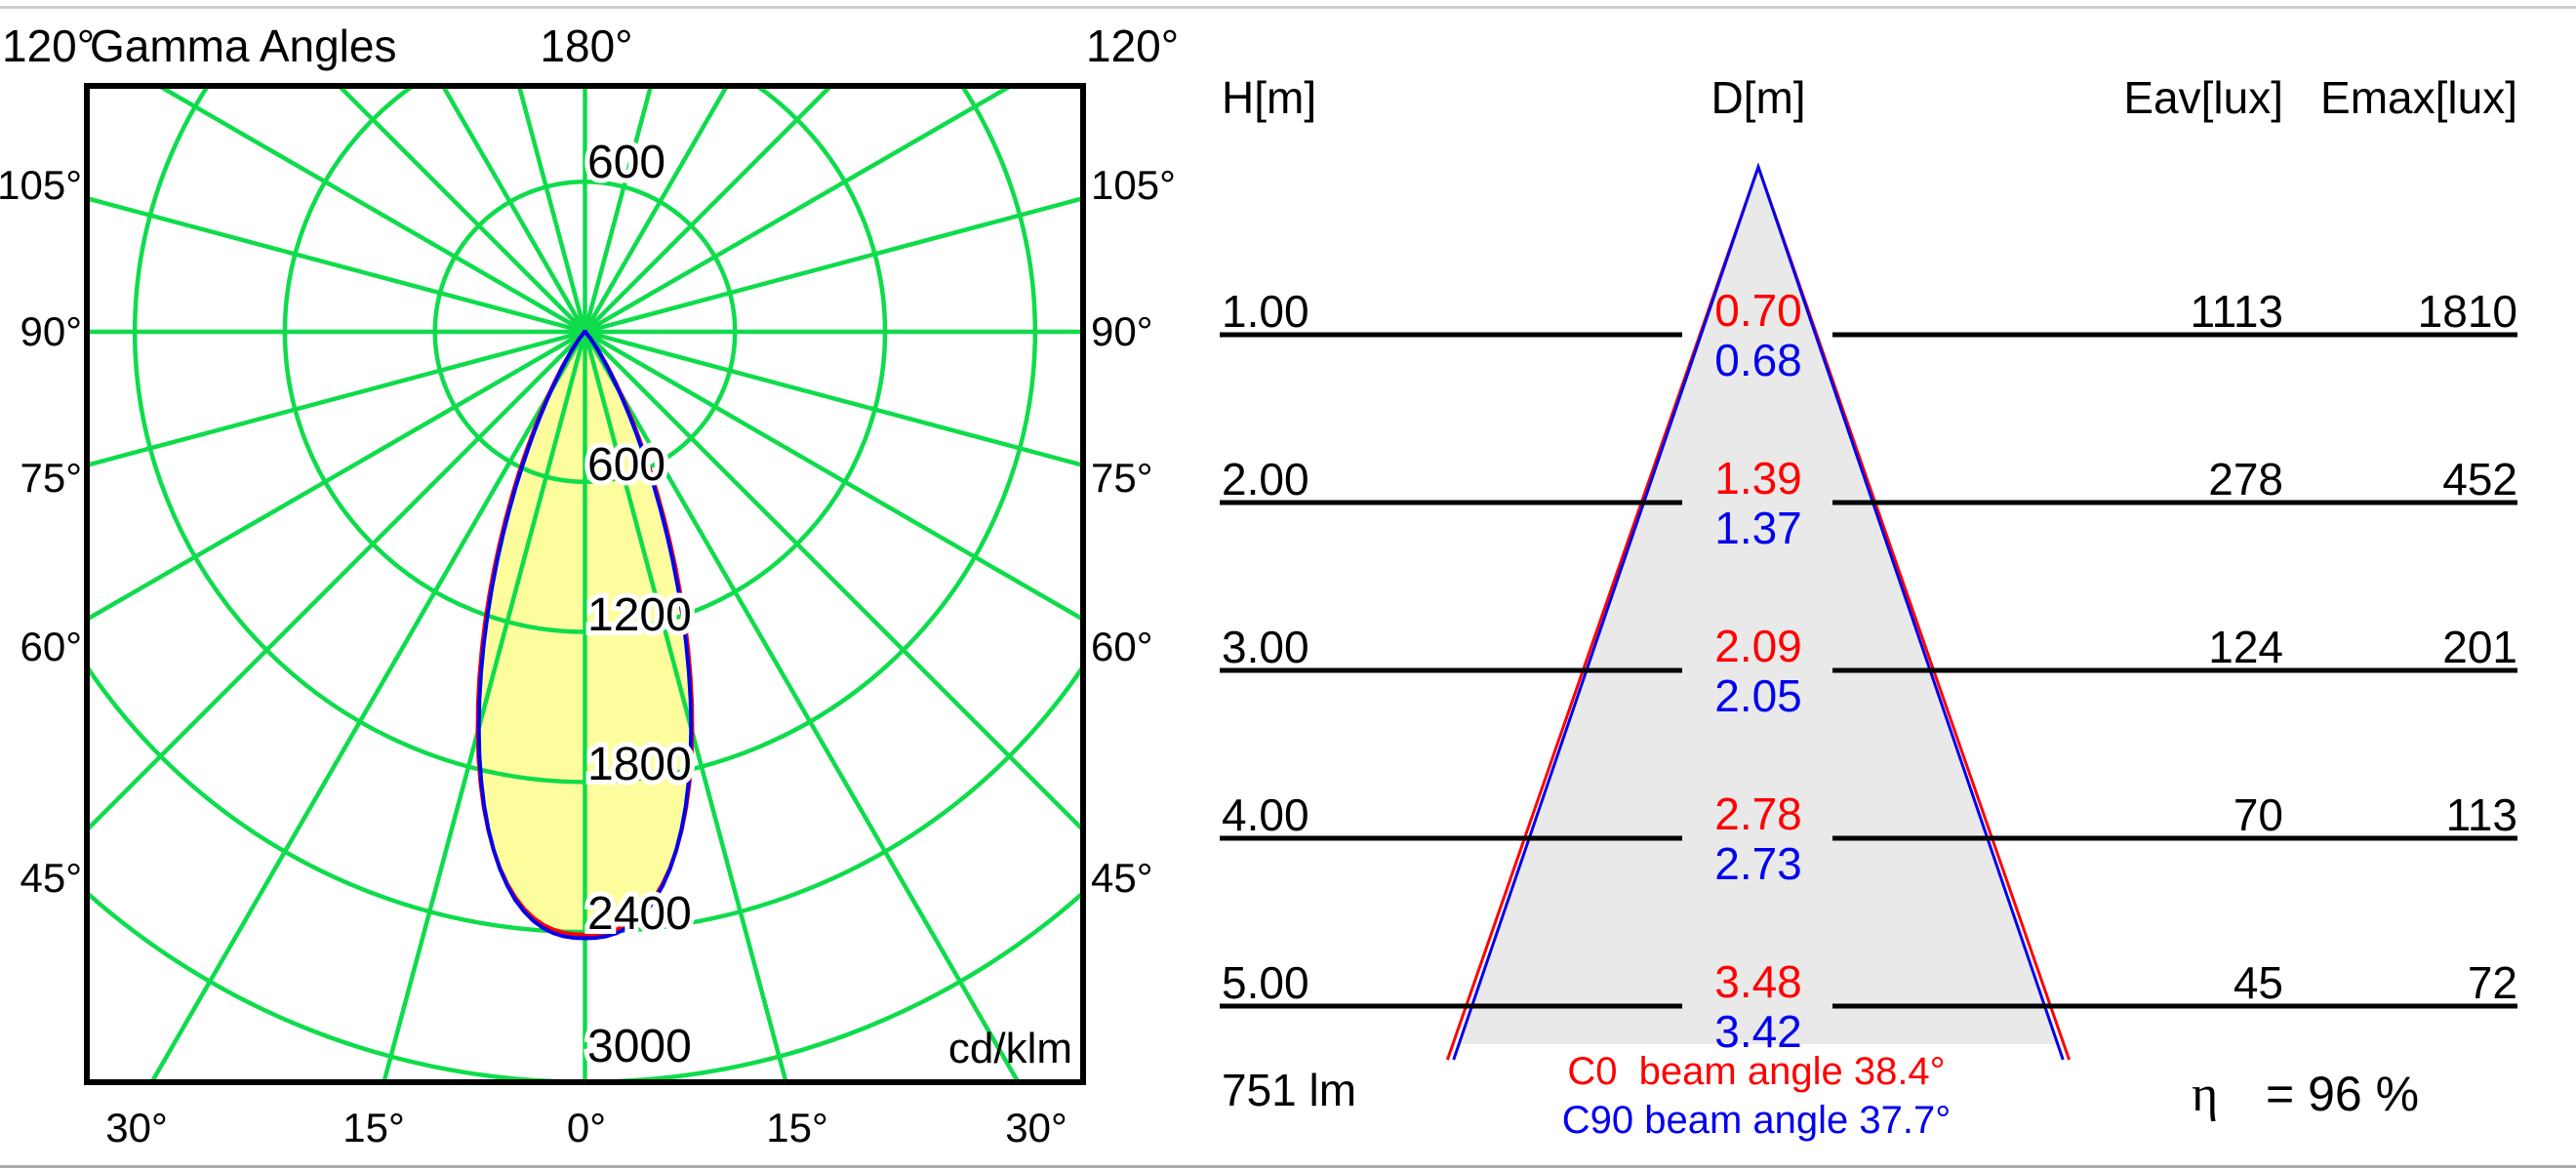 This screenshot has height=1171, width=2576. Describe the element at coordinates (639, 914) in the screenshot. I see `radial-tick-label: 2400` at that location.